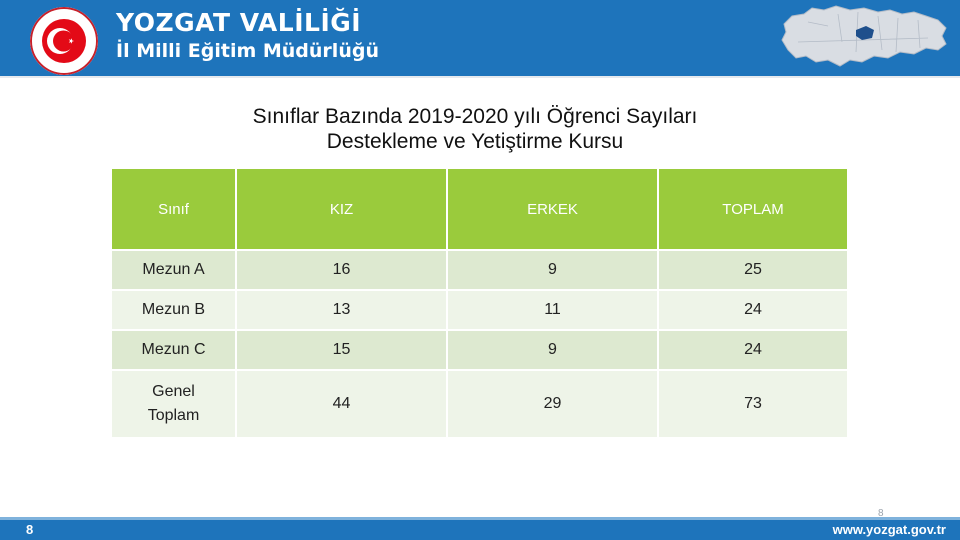  What do you see at coordinates (753, 404) in the screenshot?
I see `cell-toplam-total: 73` at bounding box center [753, 404].